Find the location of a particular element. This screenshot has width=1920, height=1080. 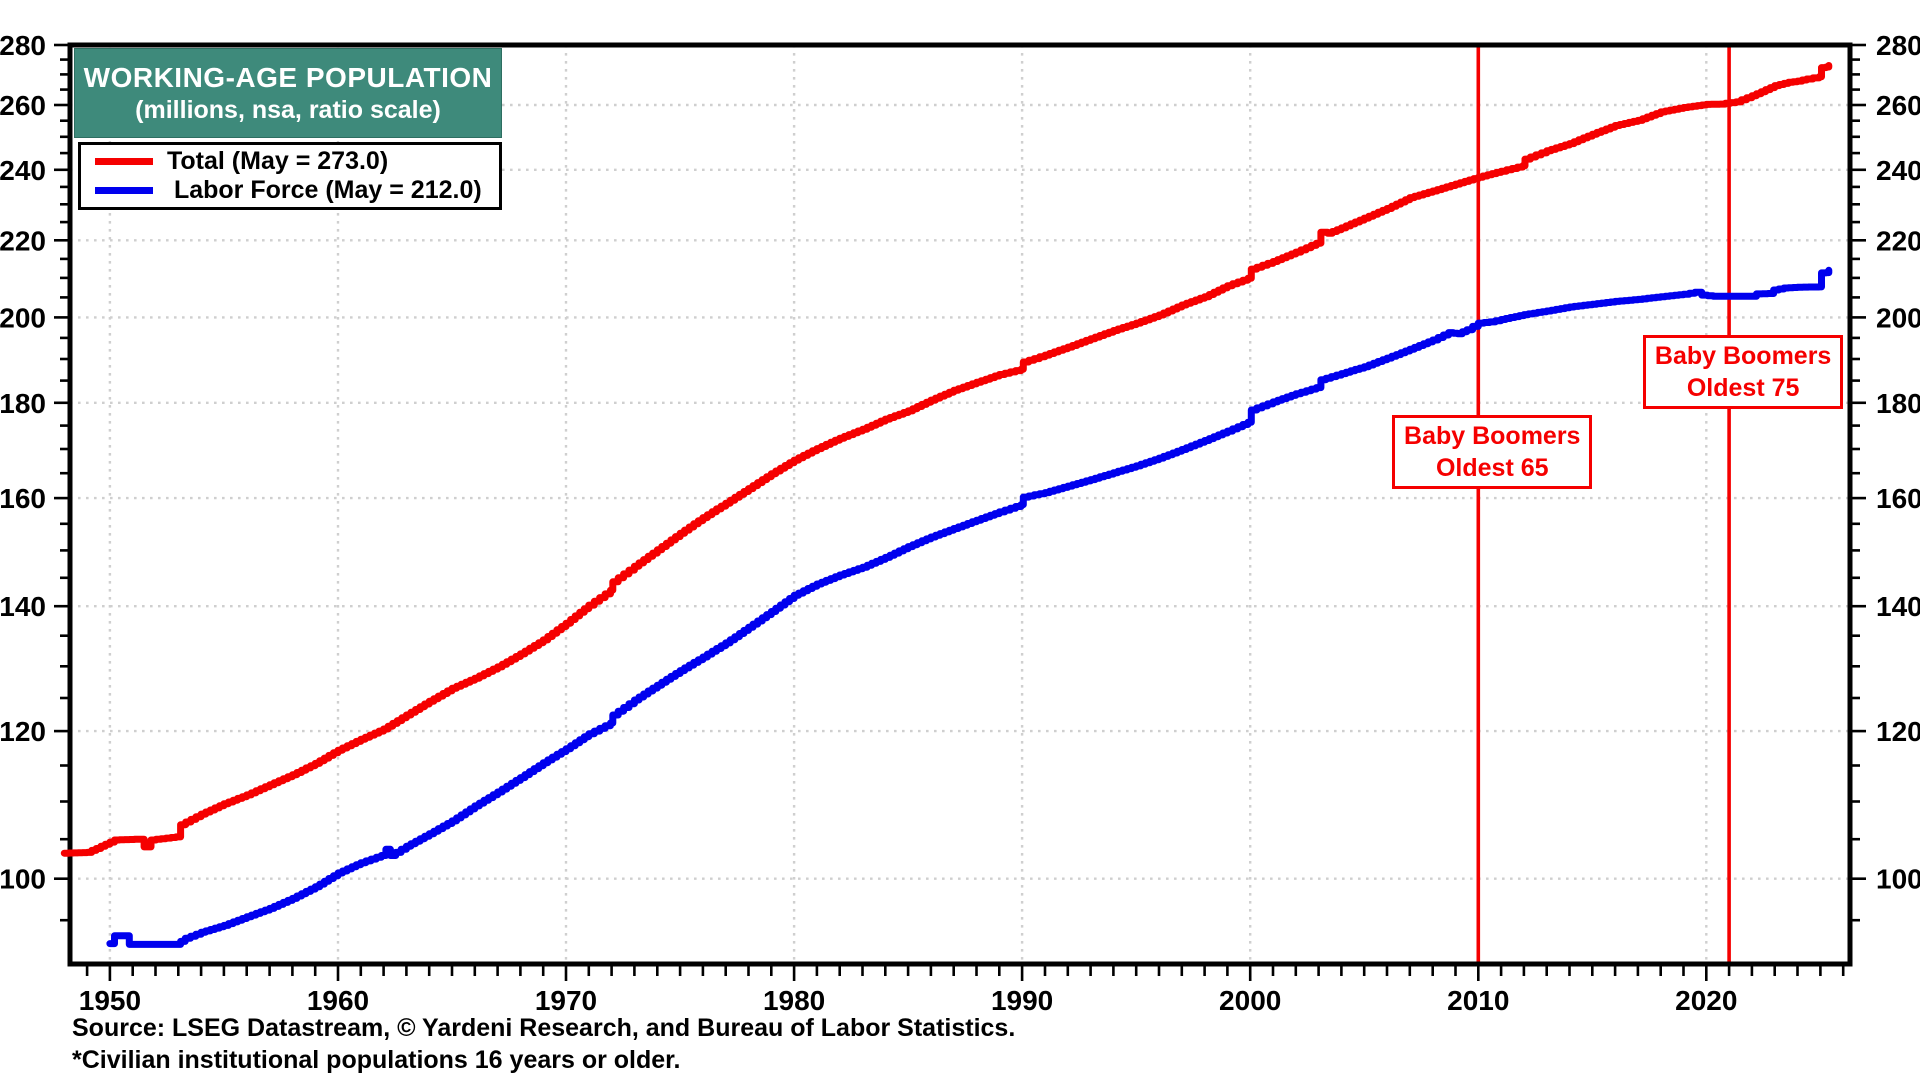

legend-item-labor-force: Labor Force (May = 212.0) is located at coordinates (290, 190).